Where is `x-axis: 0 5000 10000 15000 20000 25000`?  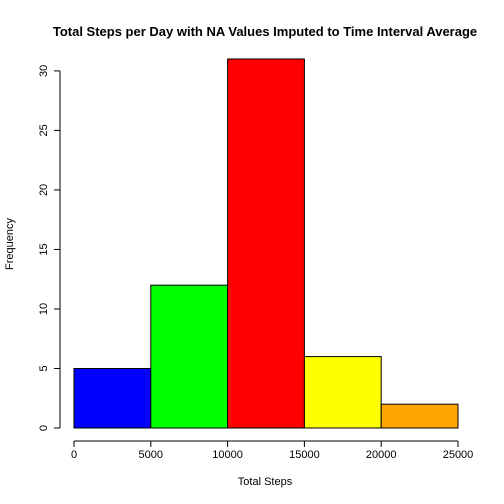
x-axis: 0 5000 10000 15000 20000 25000 is located at coordinates (272, 450).